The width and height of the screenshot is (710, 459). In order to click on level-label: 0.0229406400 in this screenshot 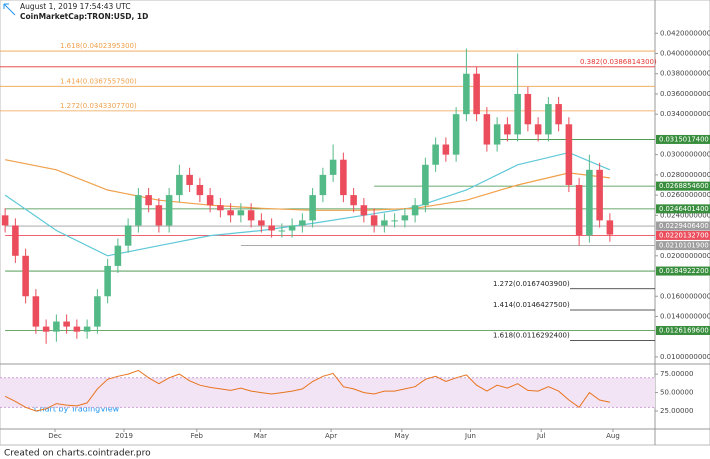, I will do `click(684, 226)`.